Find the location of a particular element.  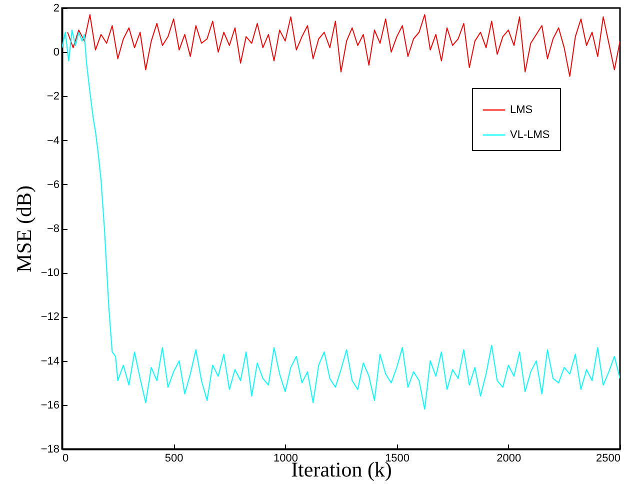

y-tick-label: −12 is located at coordinates (50, 317).